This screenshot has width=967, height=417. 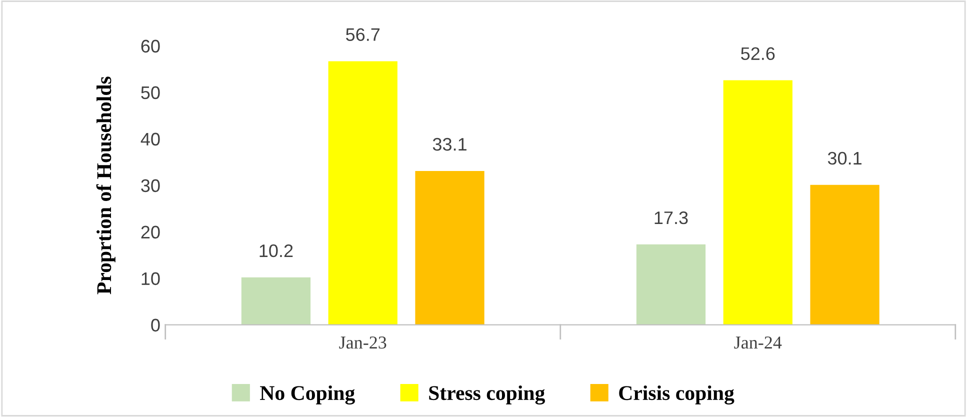 I want to click on y-tick-label: 40, so click(x=150, y=139).